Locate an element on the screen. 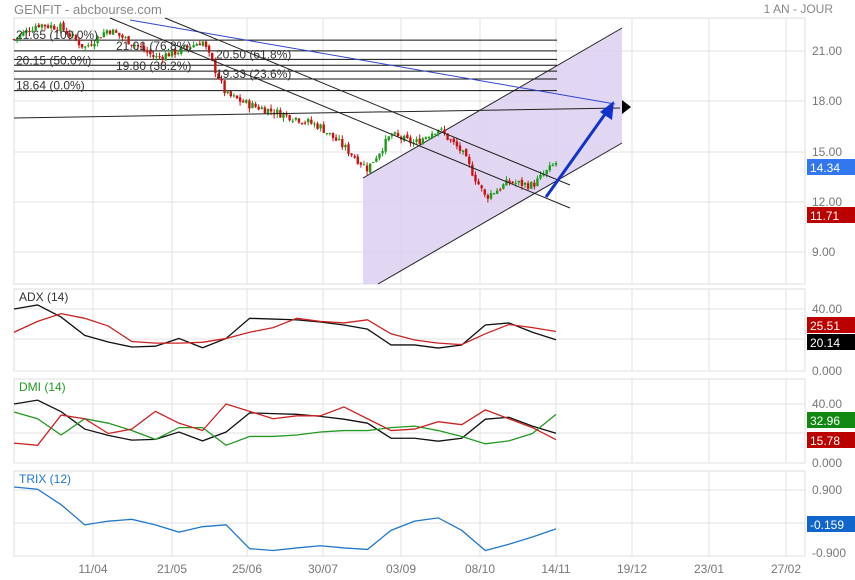 The height and width of the screenshot is (580, 855). indicator-line-adx is located at coordinates (285, 326).